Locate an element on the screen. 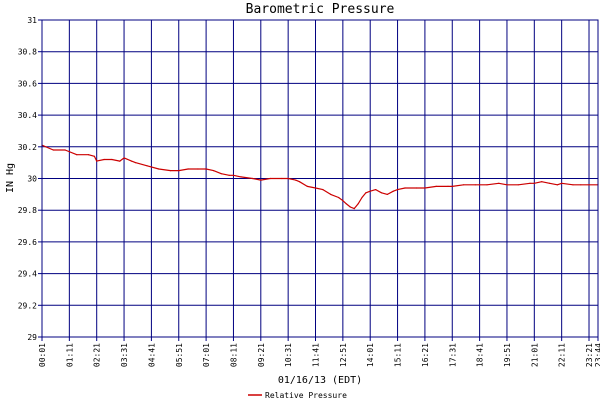 The width and height of the screenshot is (600, 400). x-tick-label: 12:51 is located at coordinates (343, 355).